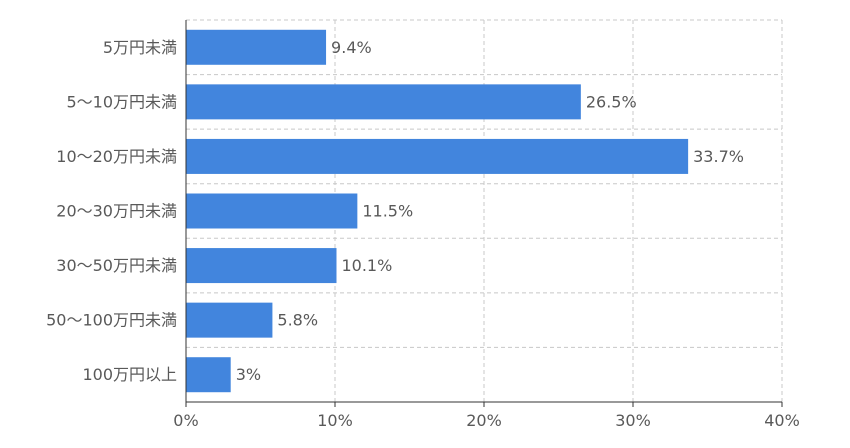  I want to click on value-label: 33.7%, so click(718, 156).